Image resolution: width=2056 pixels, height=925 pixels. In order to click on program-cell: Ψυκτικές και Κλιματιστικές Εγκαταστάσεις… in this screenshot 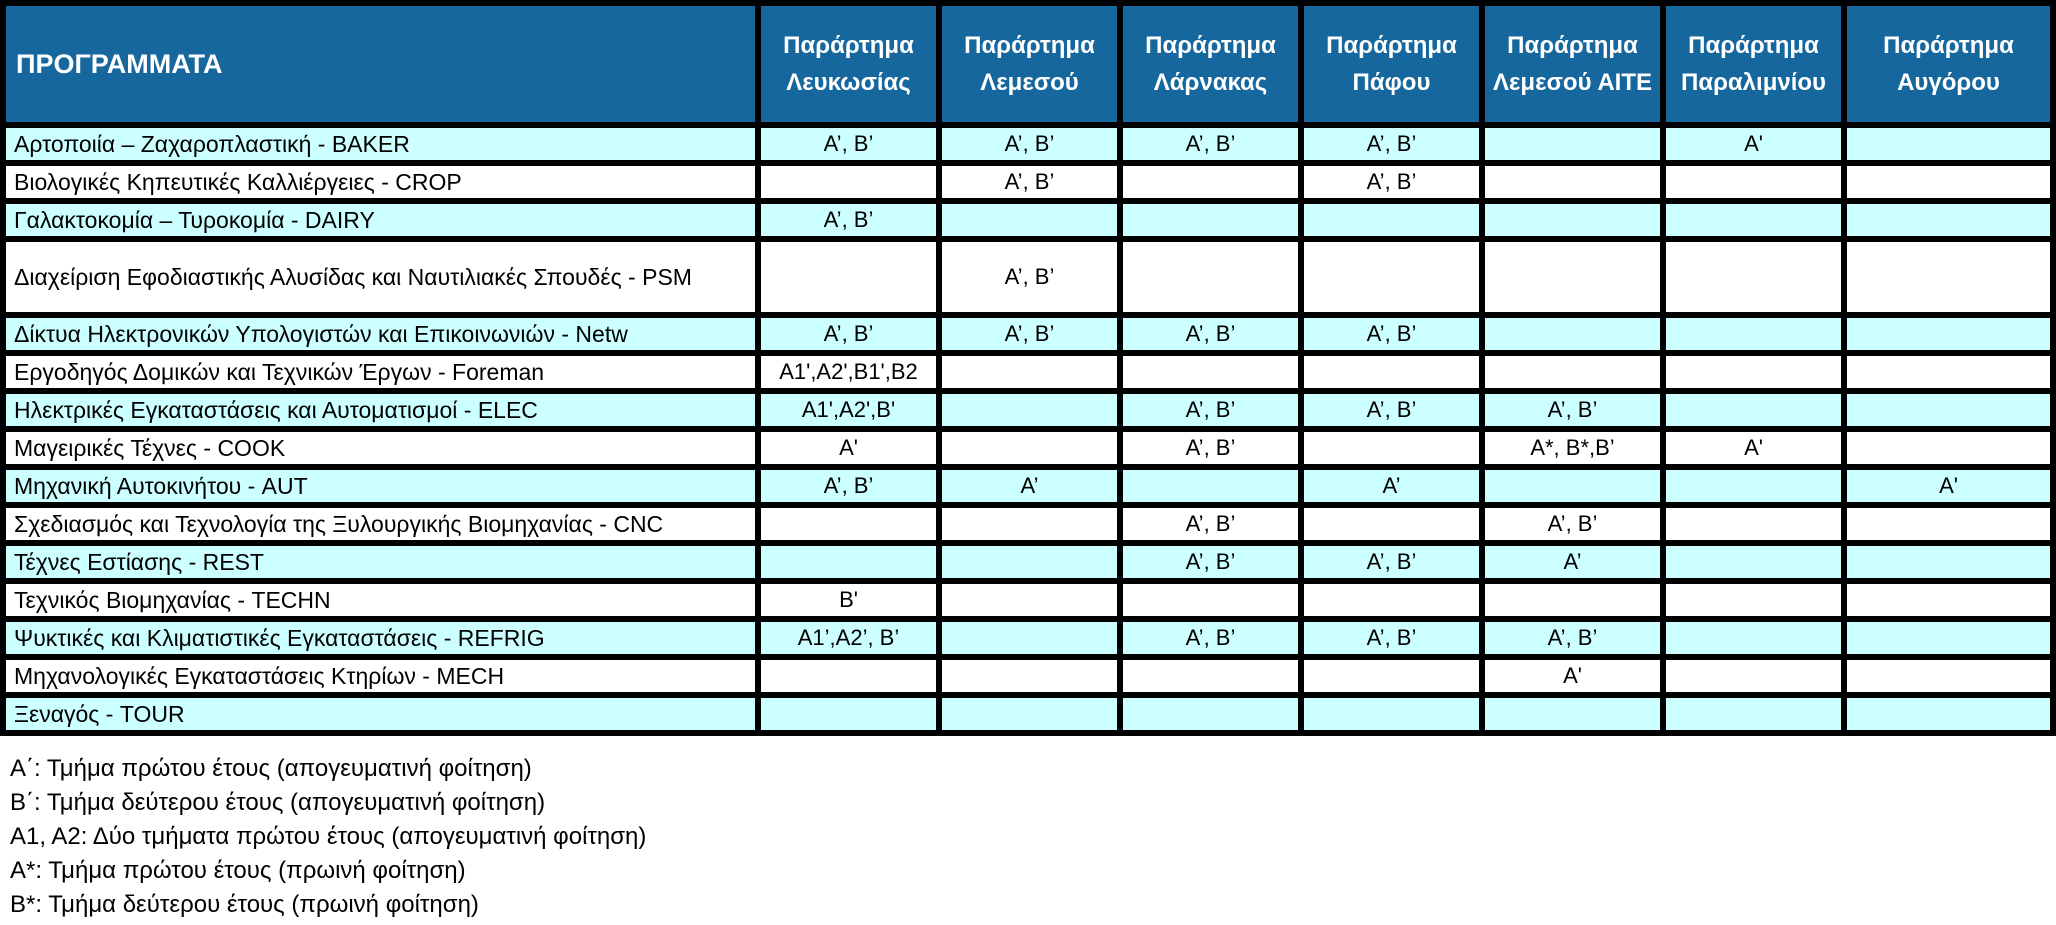, I will do `click(380, 638)`.